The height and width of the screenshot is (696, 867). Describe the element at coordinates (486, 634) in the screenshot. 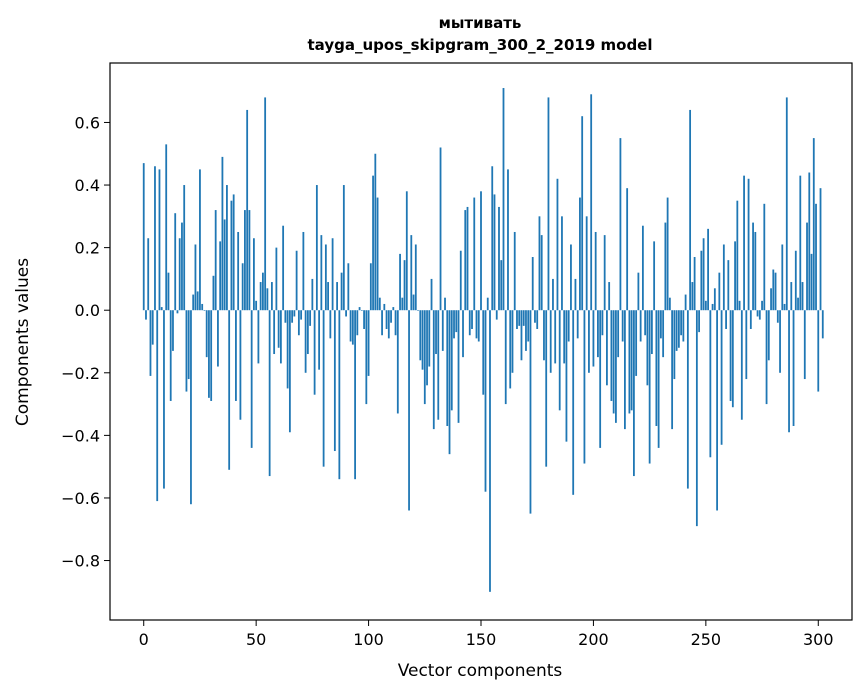

I see `x-axis-ticks: 0 50 100 150 200 250 300` at that location.